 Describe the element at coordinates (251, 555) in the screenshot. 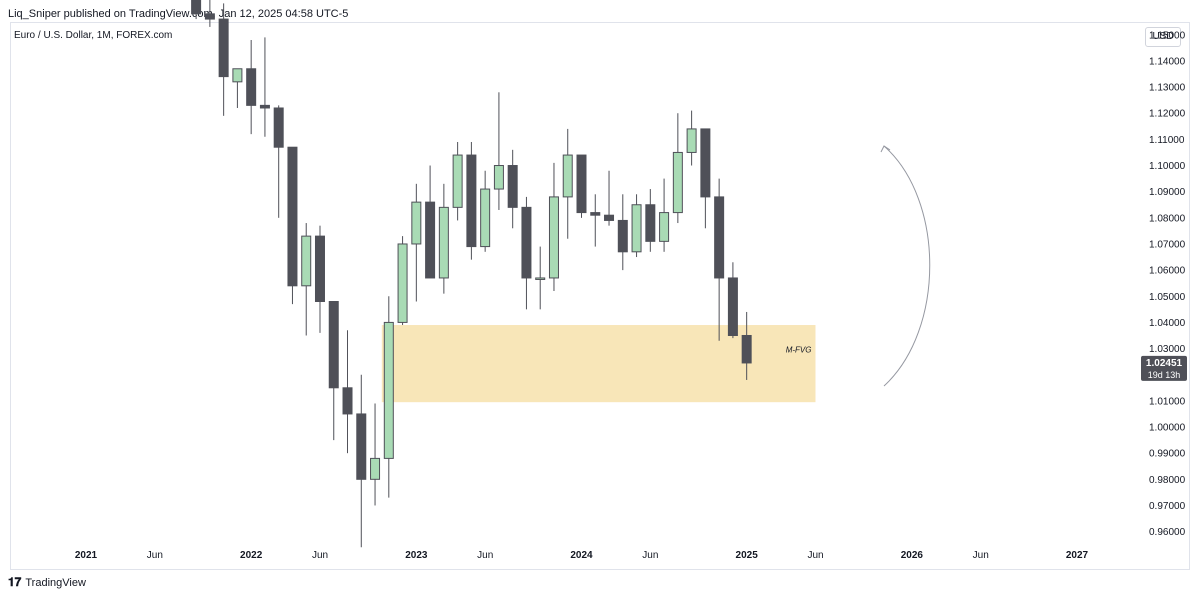

I see `x-tick-label: 2022` at that location.